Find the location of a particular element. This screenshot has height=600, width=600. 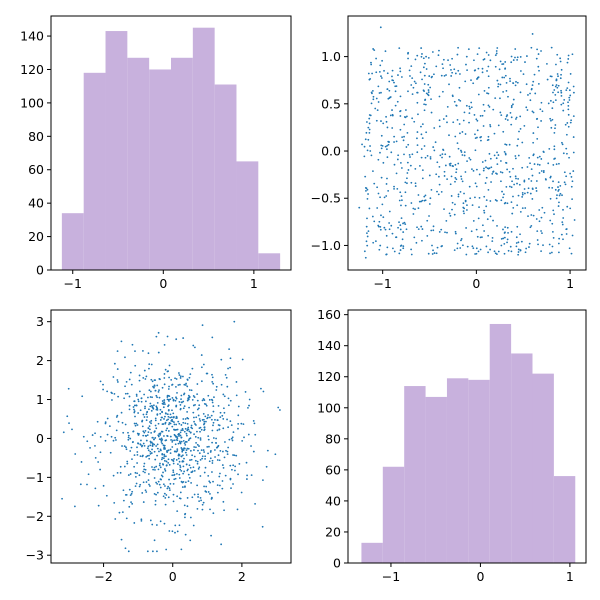

x-tick-label: 1 is located at coordinates (570, 576).